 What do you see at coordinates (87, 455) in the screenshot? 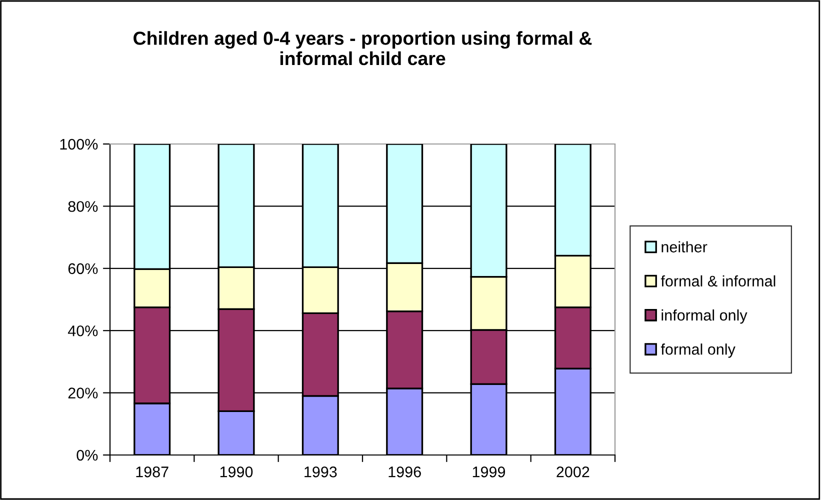
I see `y-tick-label: 0%` at bounding box center [87, 455].